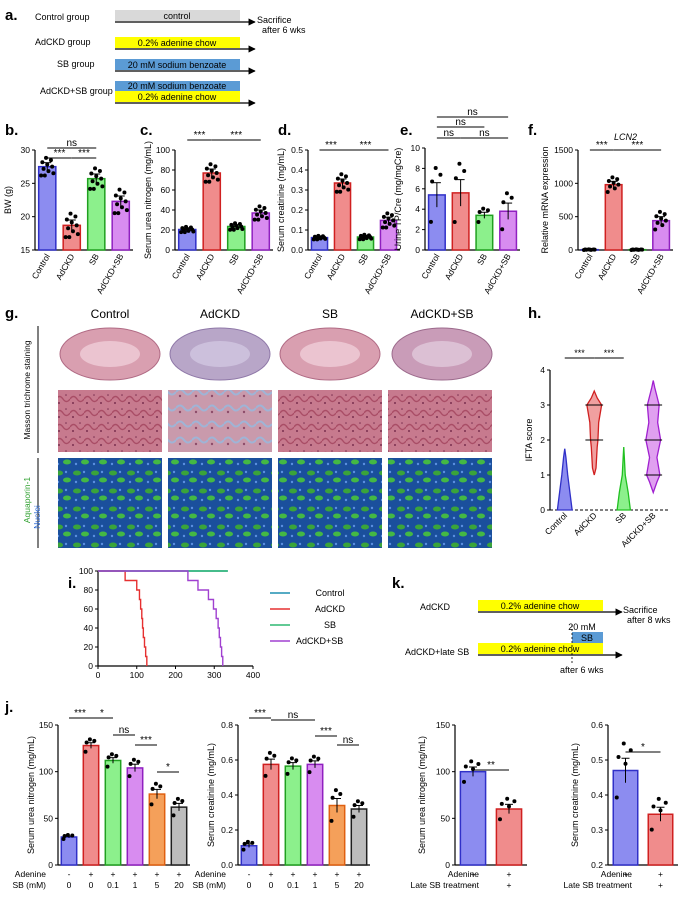  Describe the element at coordinates (274, 20) in the screenshot. I see `sacrifice-label: Sacrifice` at that location.